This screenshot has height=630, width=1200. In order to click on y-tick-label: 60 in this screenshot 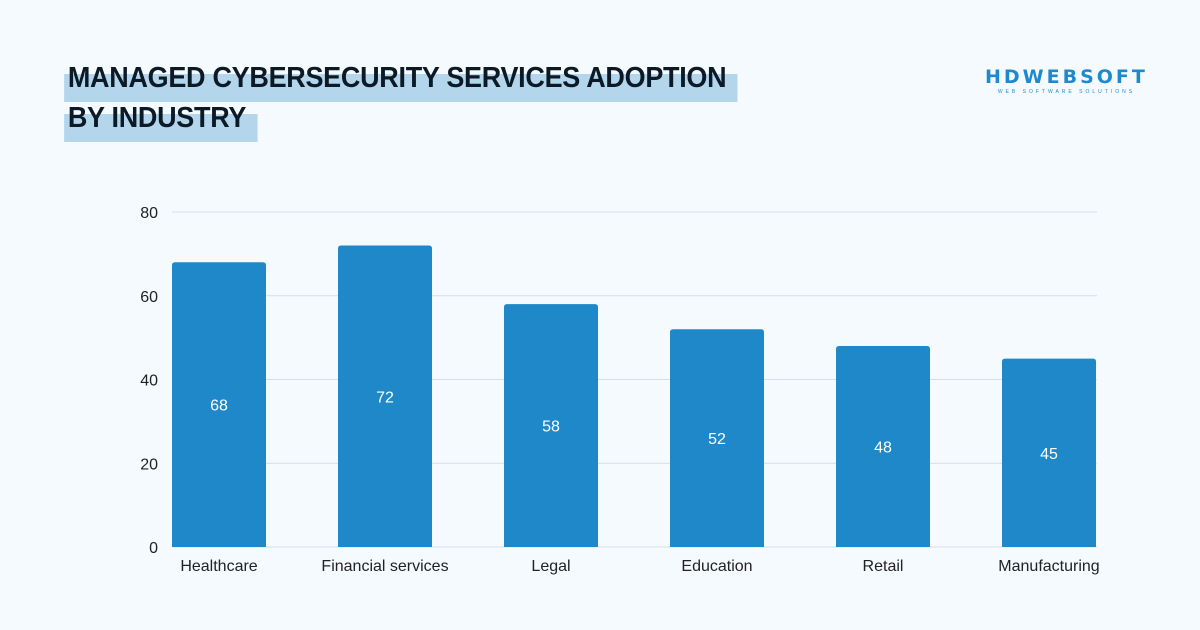, I will do `click(149, 297)`.